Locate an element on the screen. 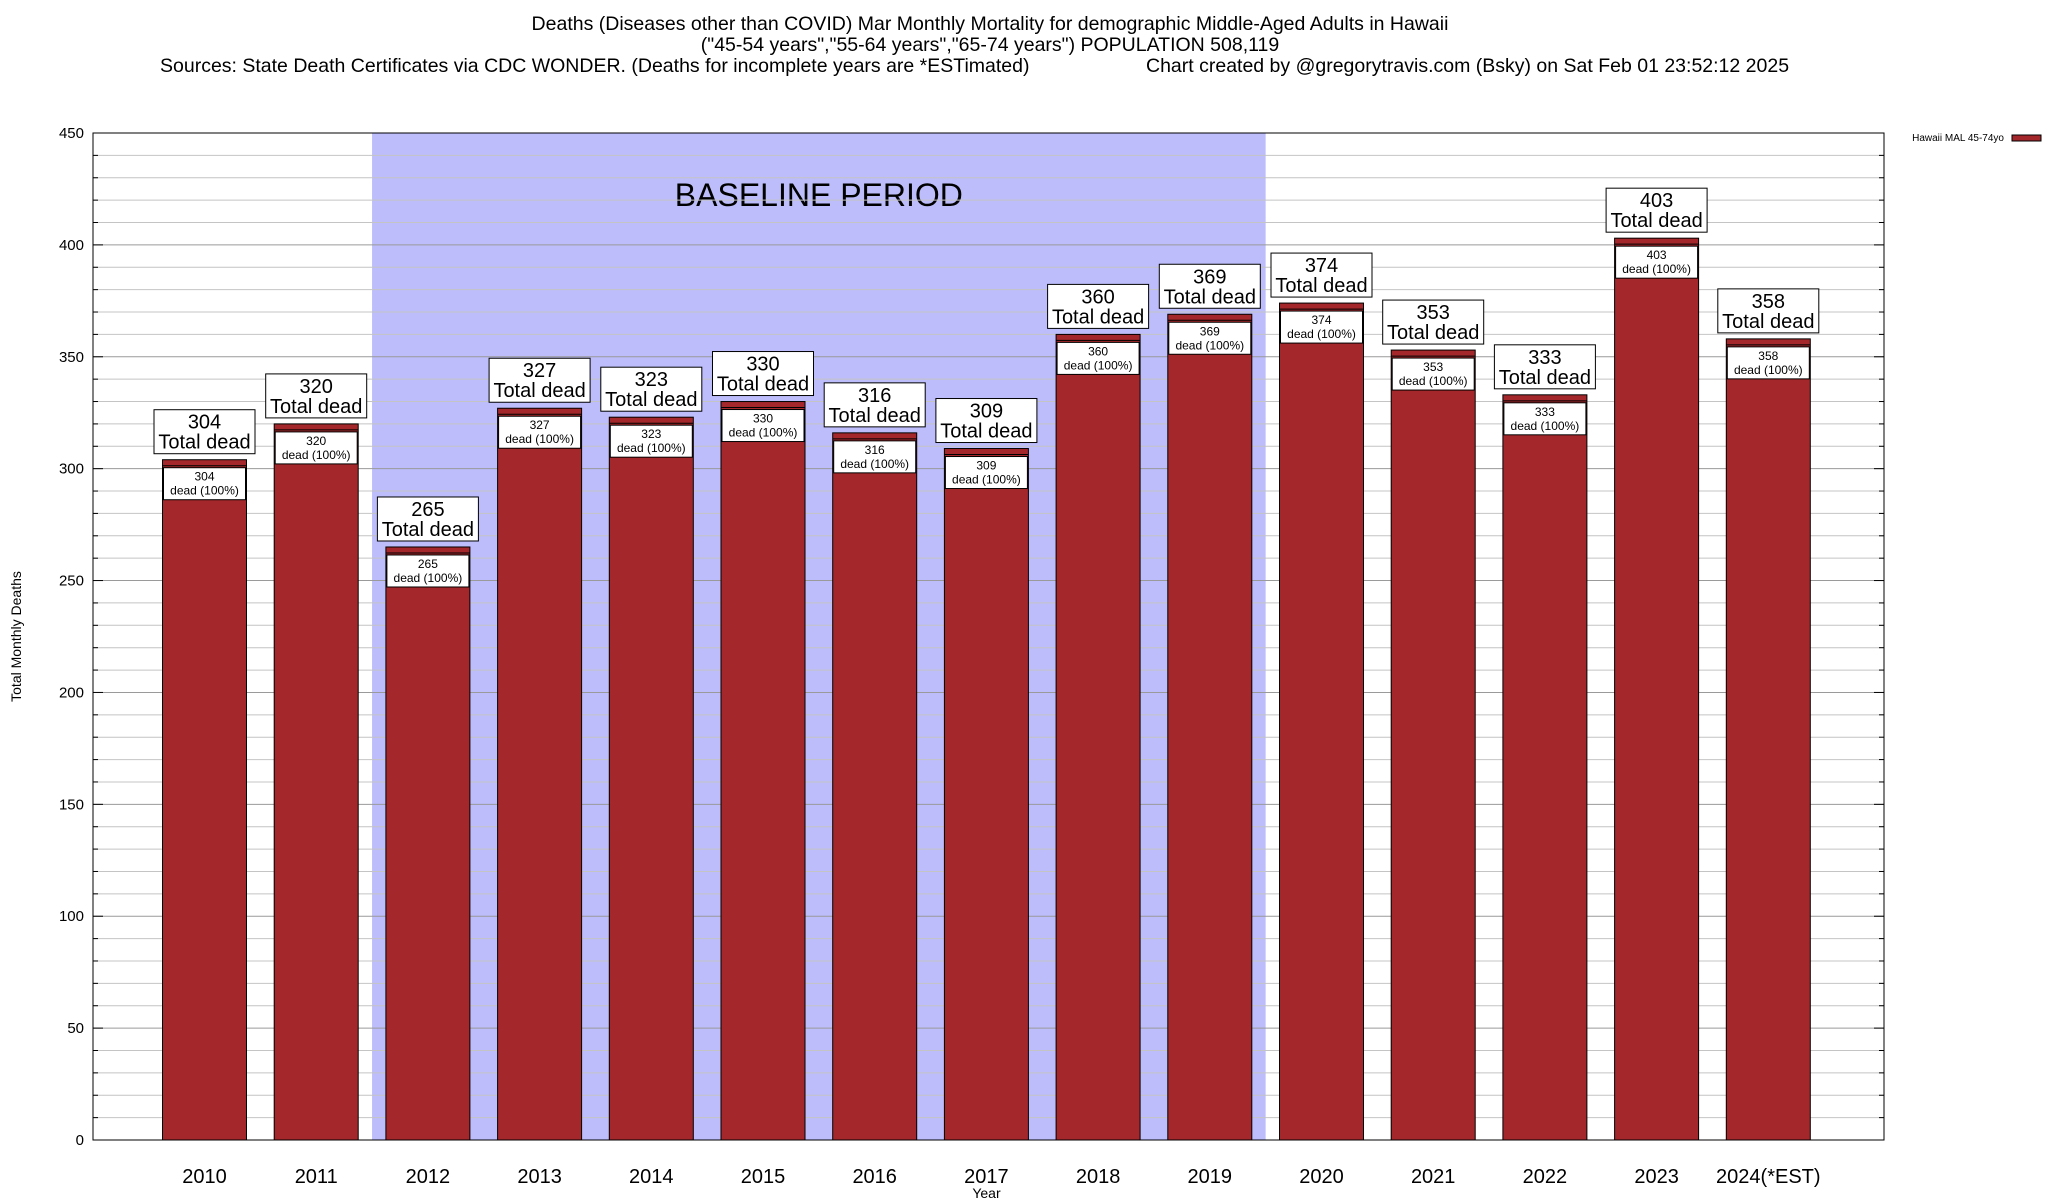 The image size is (2048, 1200). legend-swatch is located at coordinates (2026, 138).